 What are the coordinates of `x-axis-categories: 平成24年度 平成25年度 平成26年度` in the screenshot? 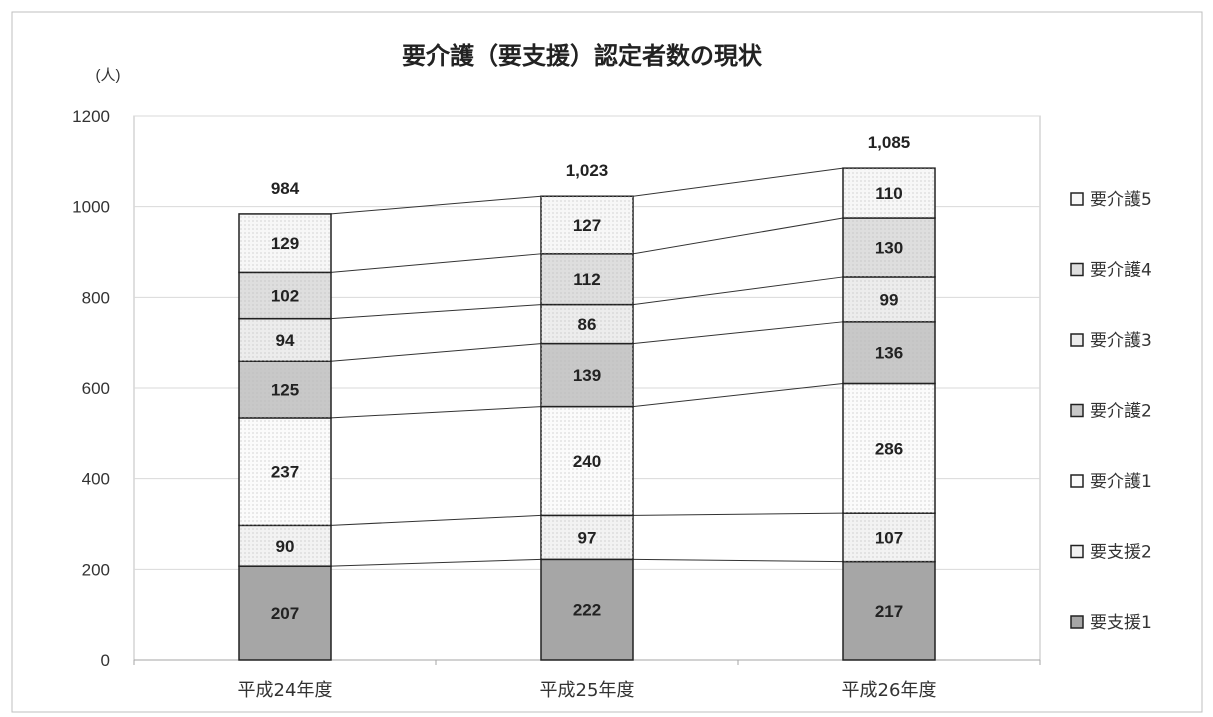 It's located at (587, 690).